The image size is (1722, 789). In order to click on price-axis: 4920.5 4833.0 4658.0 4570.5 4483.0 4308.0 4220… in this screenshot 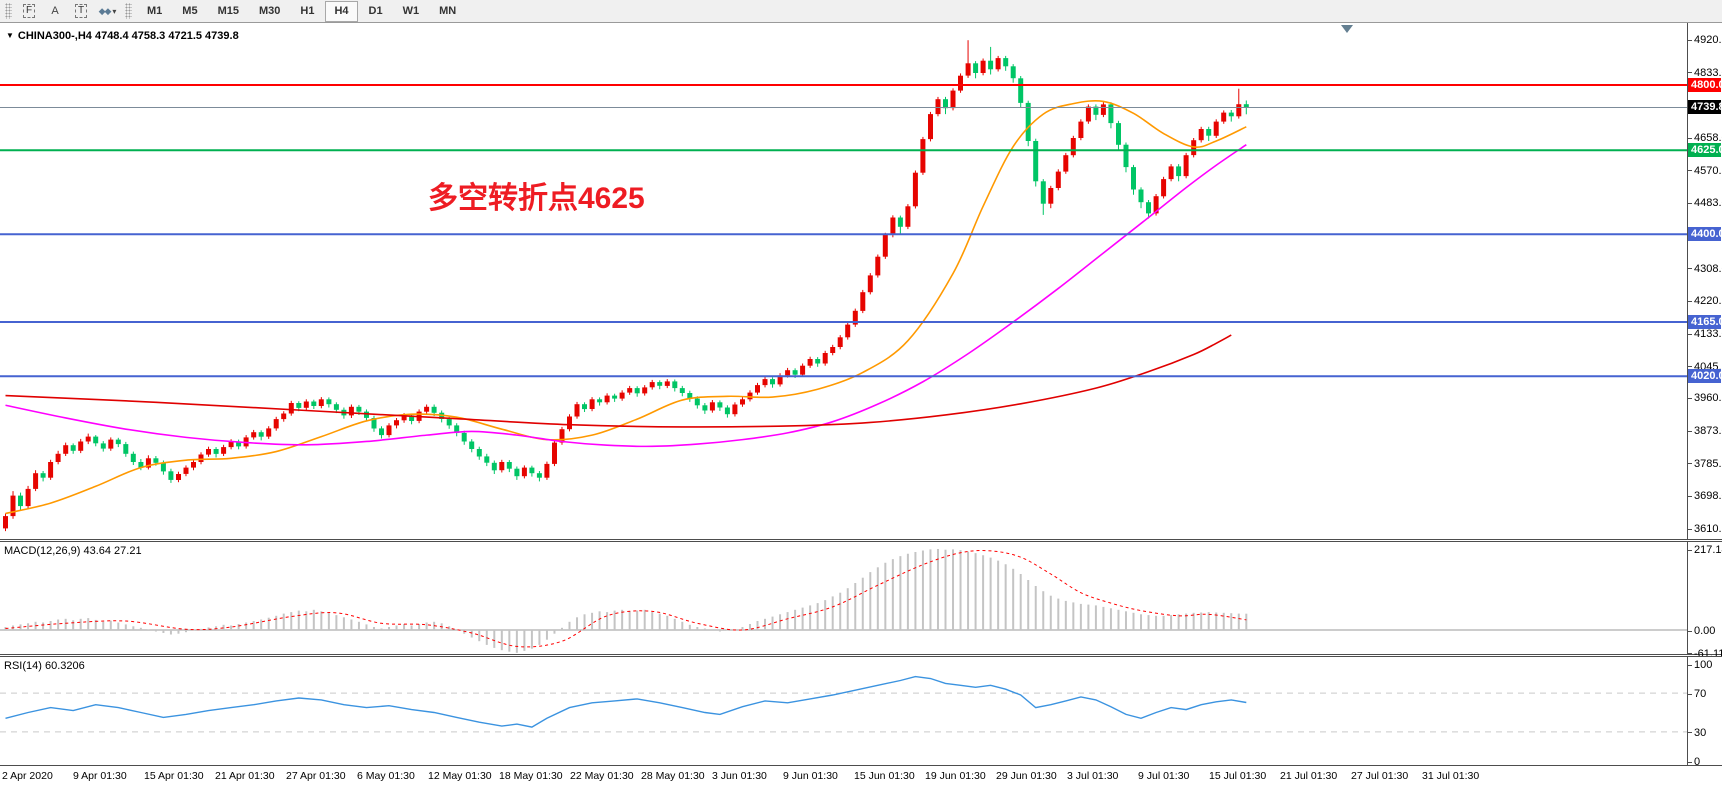, I will do `click(1705, 281)`.